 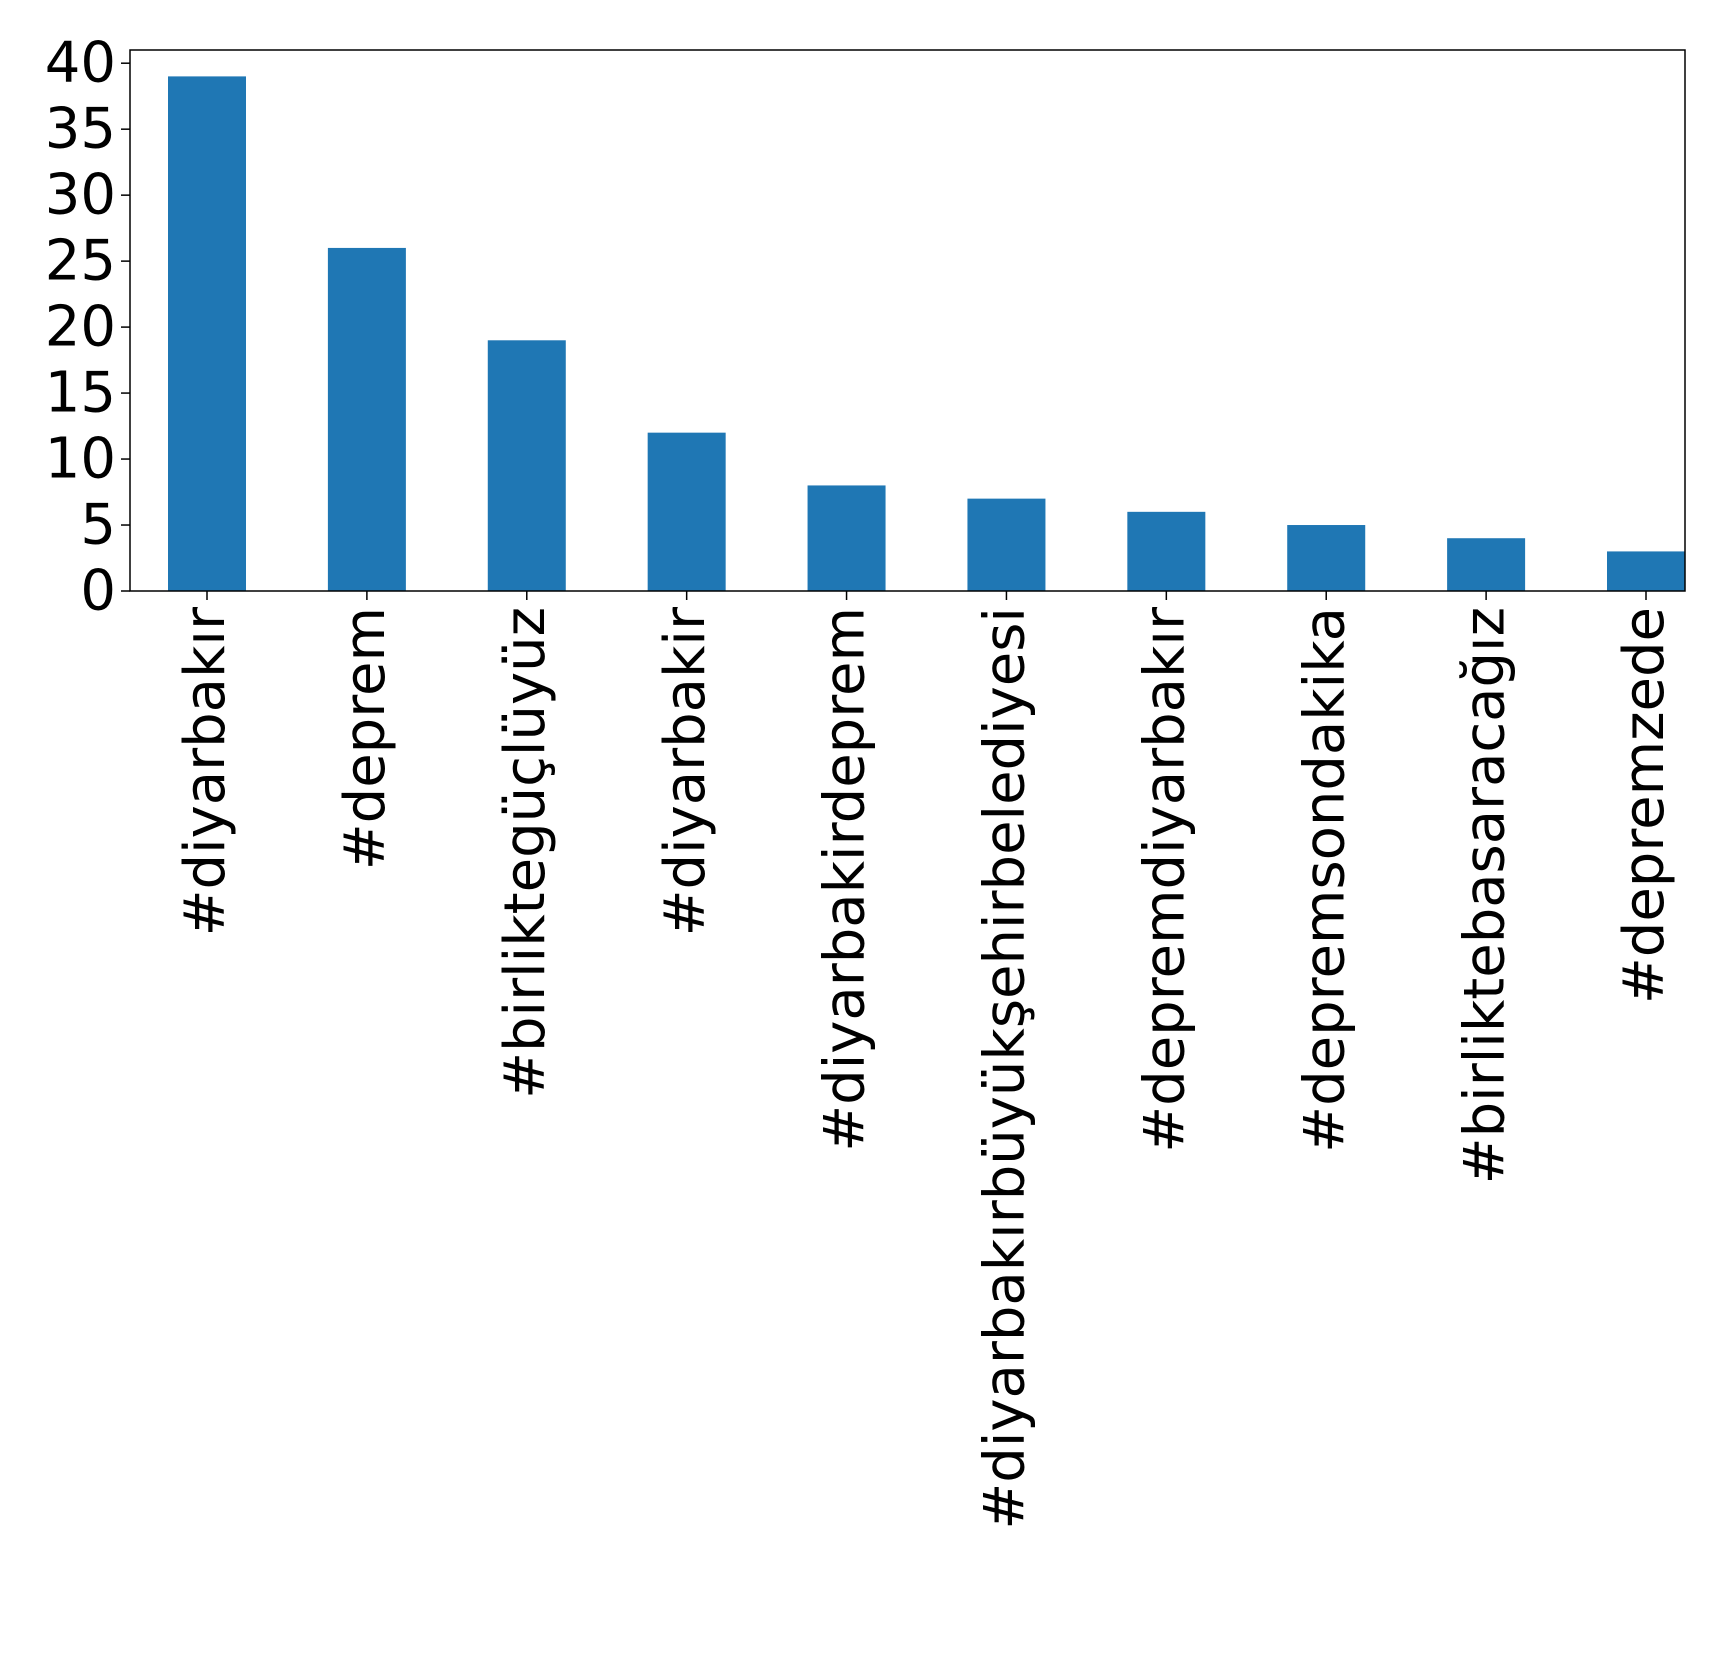 What do you see at coordinates (98, 525) in the screenshot?
I see `y-tick-label: 5` at bounding box center [98, 525].